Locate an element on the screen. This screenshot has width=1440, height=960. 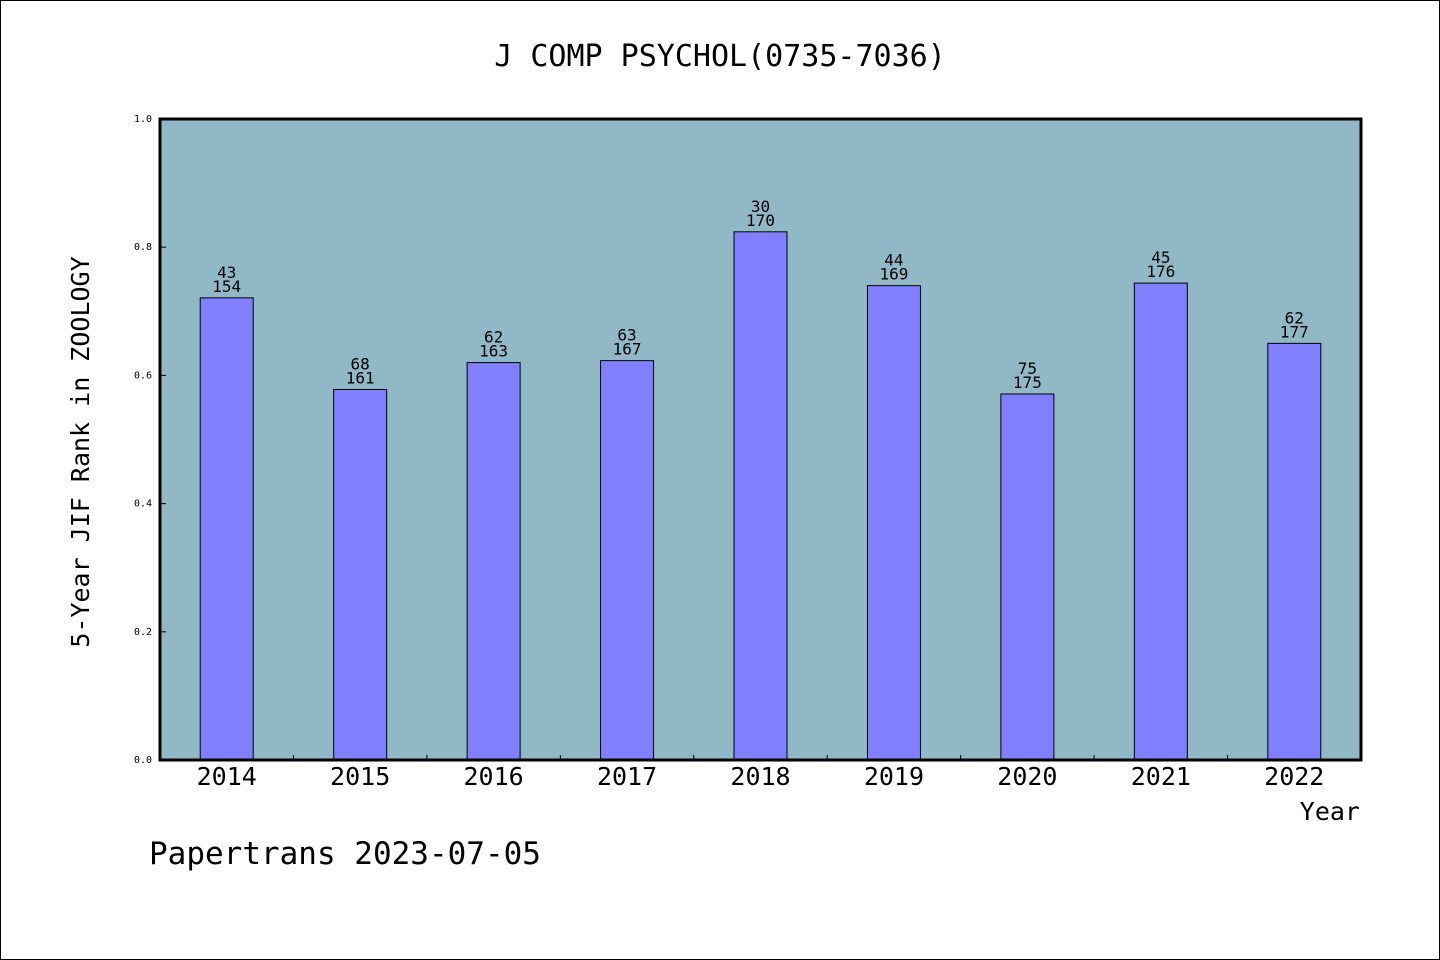
bar-rank-label: 68 is located at coordinates (360, 364).